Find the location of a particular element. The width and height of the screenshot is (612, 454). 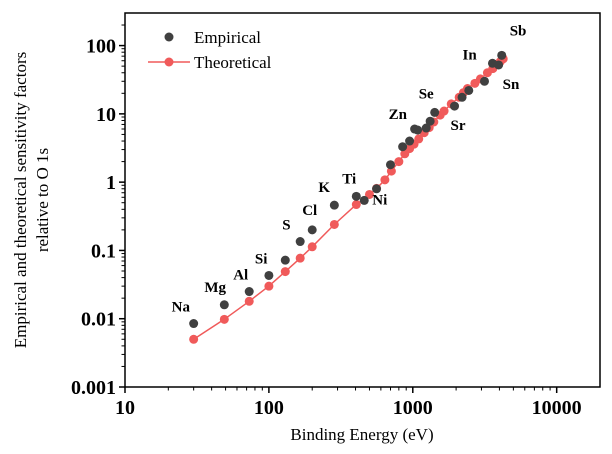

element-label: Na is located at coordinates (181, 308).